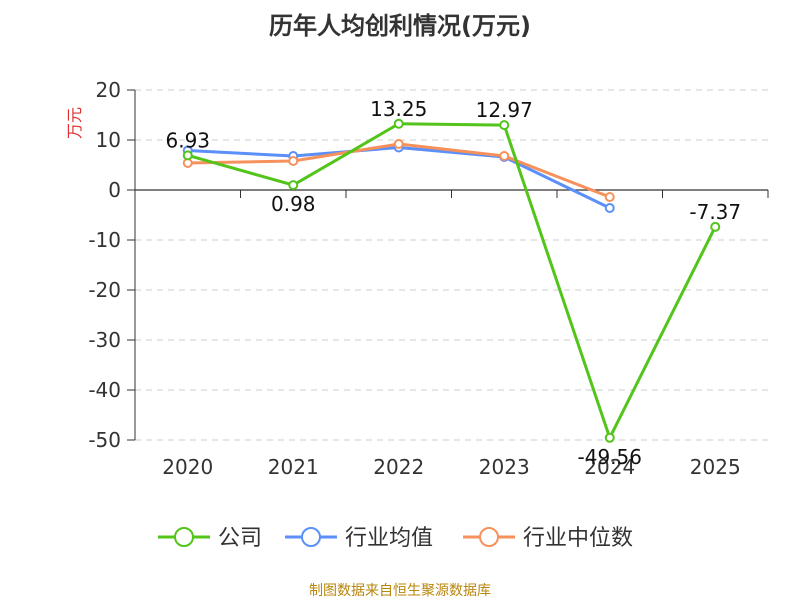 This screenshot has width=800, height=600. I want to click on x-tick-label: 2020, so click(187, 467).